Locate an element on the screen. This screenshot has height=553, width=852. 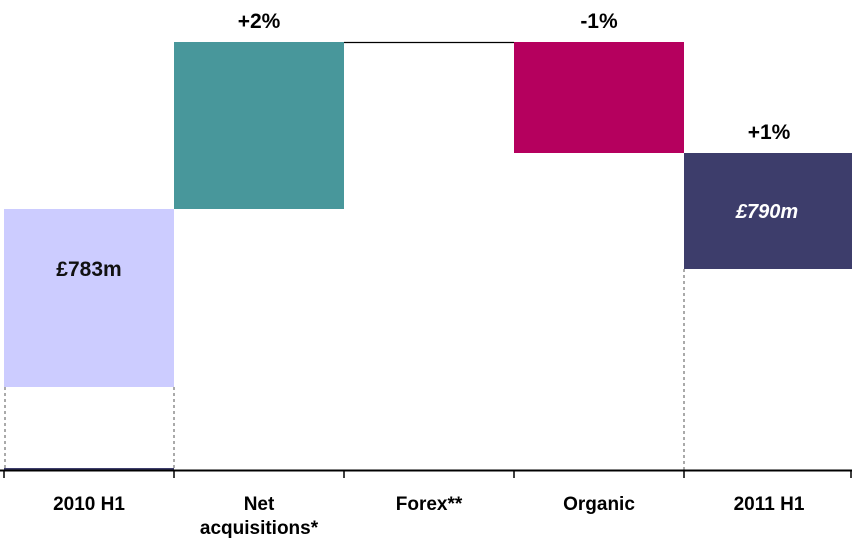
bar-organic is located at coordinates (599, 97).